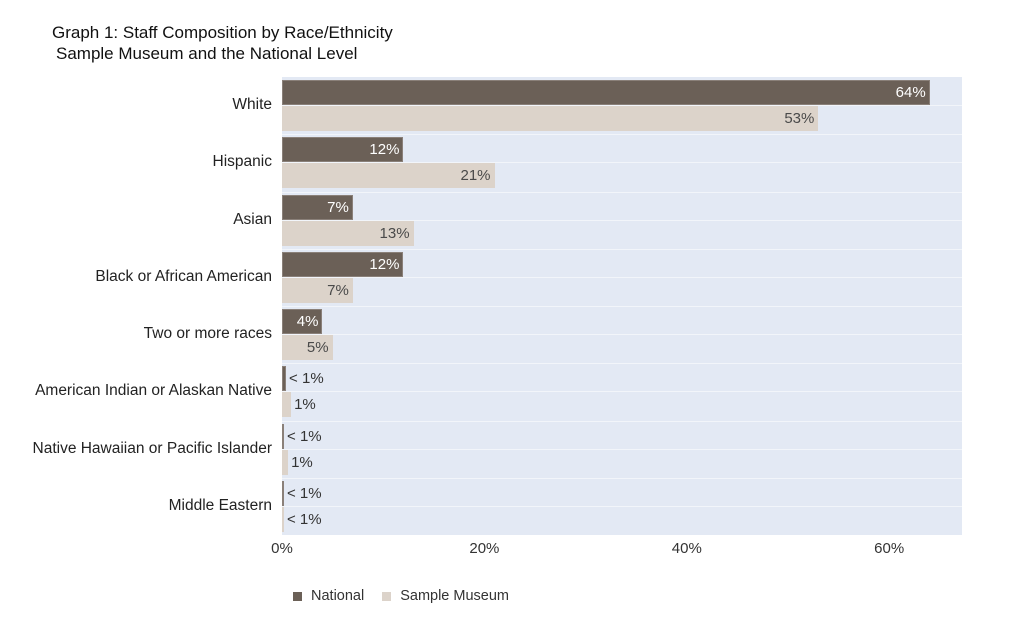  What do you see at coordinates (304, 519) in the screenshot?
I see `data-label-museum: < 1%` at bounding box center [304, 519].